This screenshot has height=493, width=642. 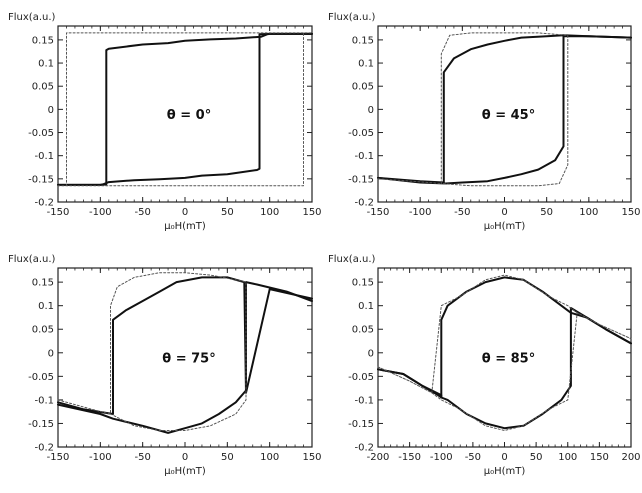 I want to click on x-tick-label: -200, so click(x=378, y=457).